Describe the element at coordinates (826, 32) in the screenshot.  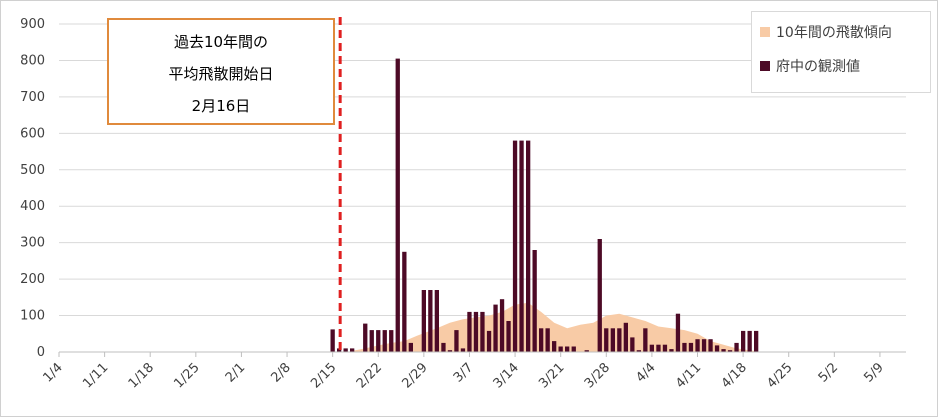
I see `legend-item-trend: 10年間の飛散傾向` at that location.